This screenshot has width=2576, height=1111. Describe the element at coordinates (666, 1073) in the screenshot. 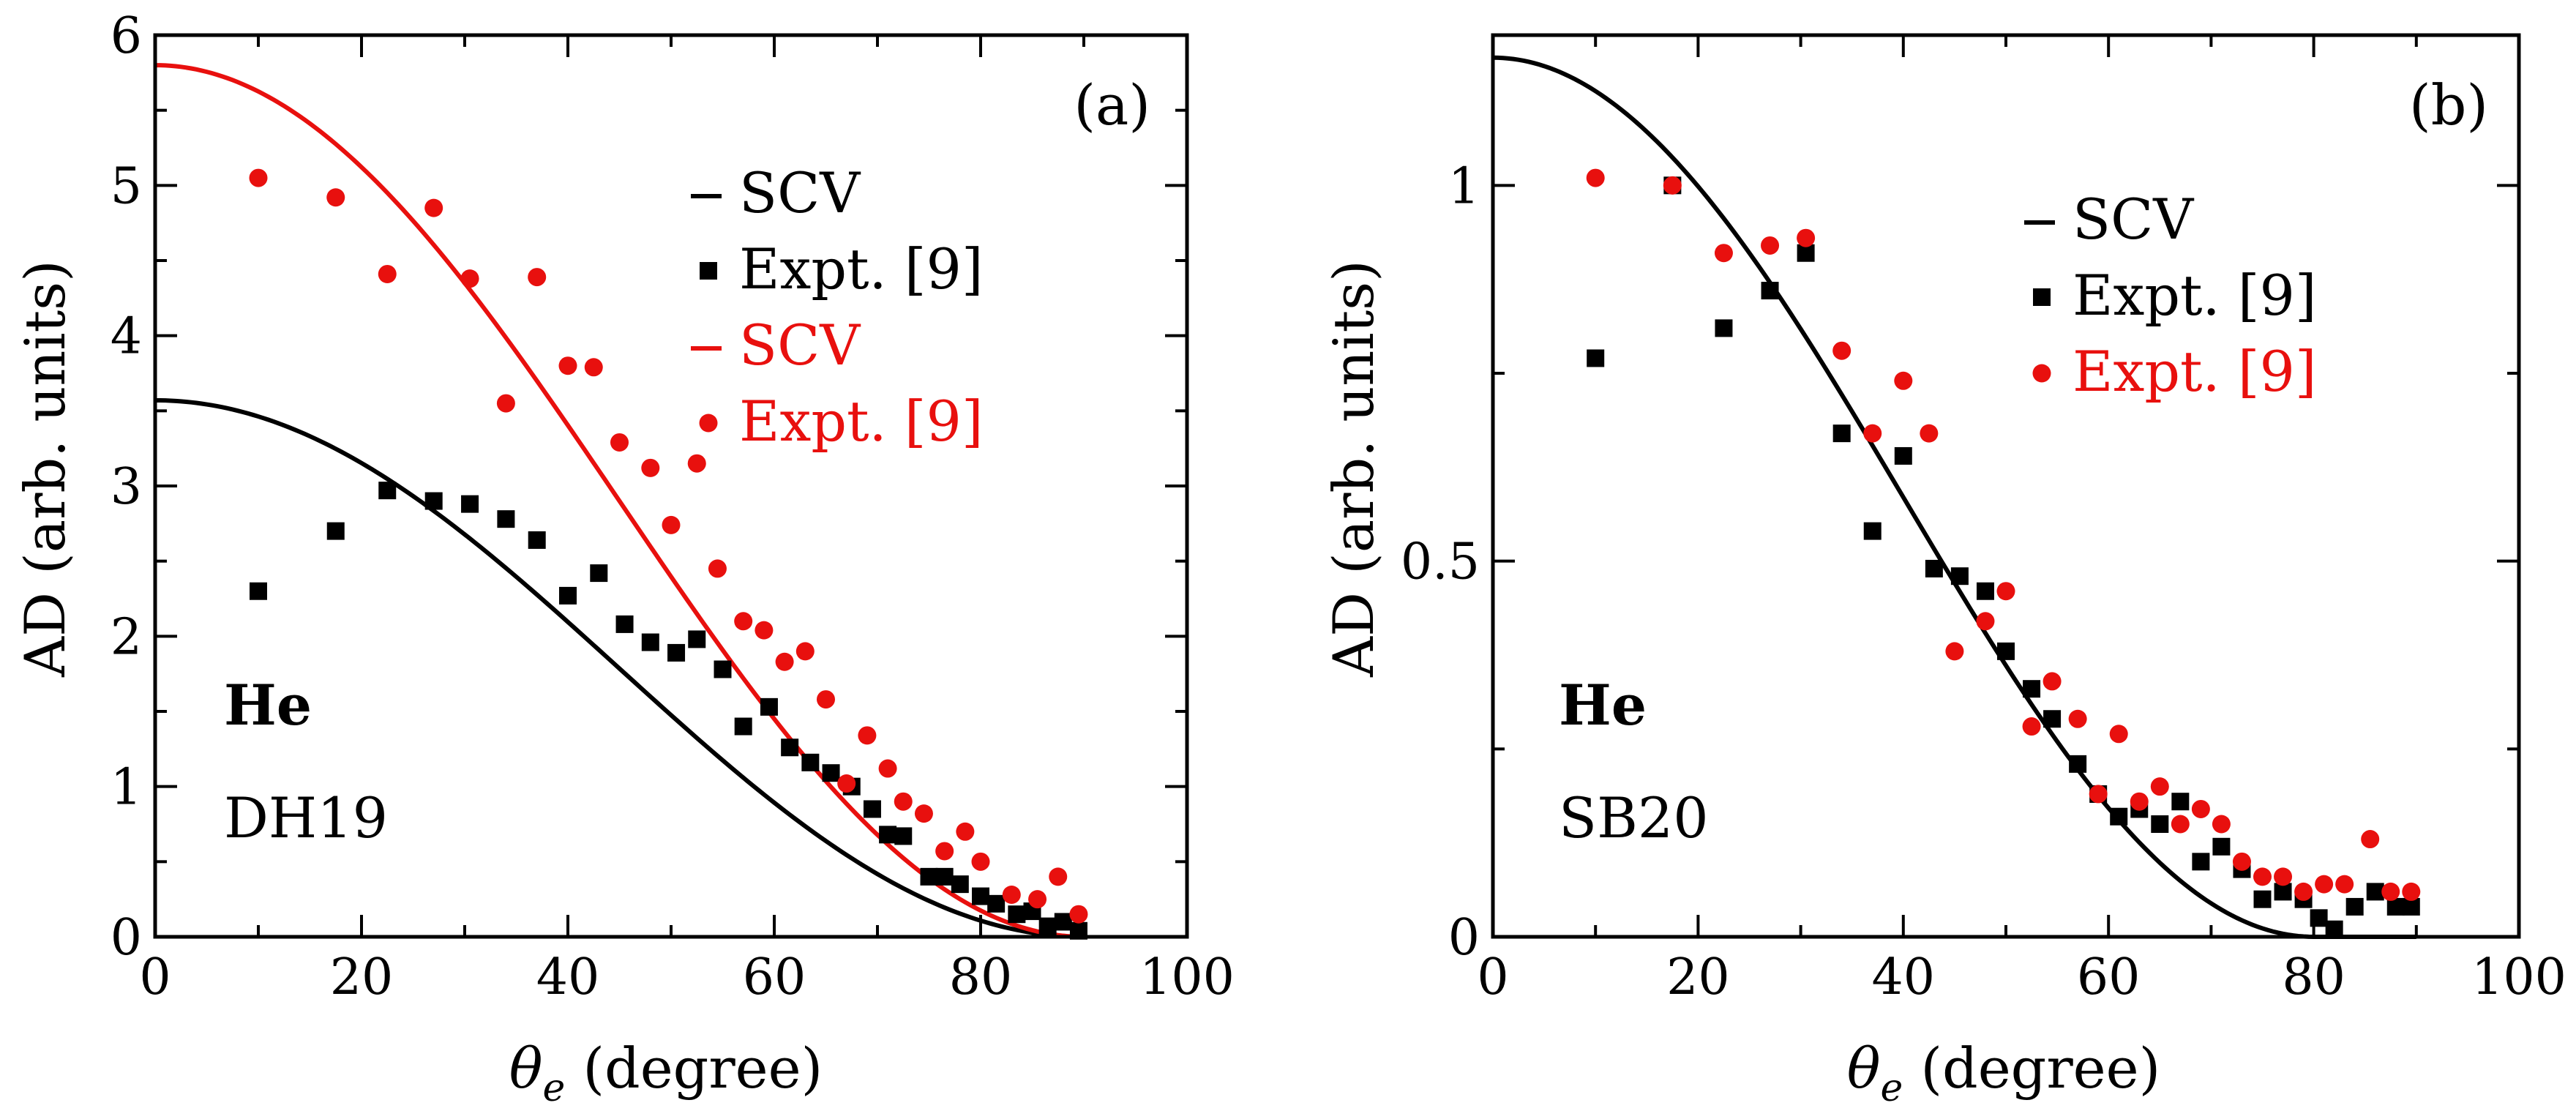

I see `panel-a-x-axis-label: θe (degree)` at that location.